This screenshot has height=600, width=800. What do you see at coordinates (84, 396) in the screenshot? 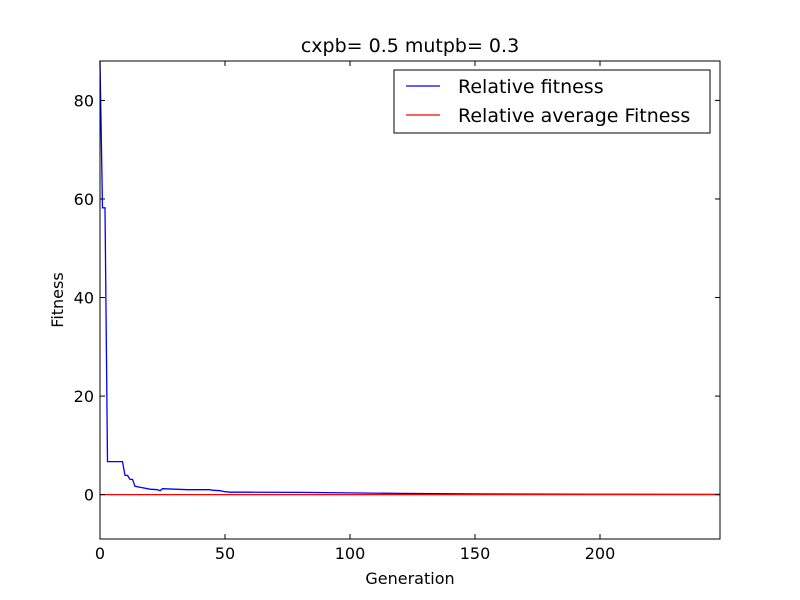
I see `y-tick-label: 20` at bounding box center [84, 396].